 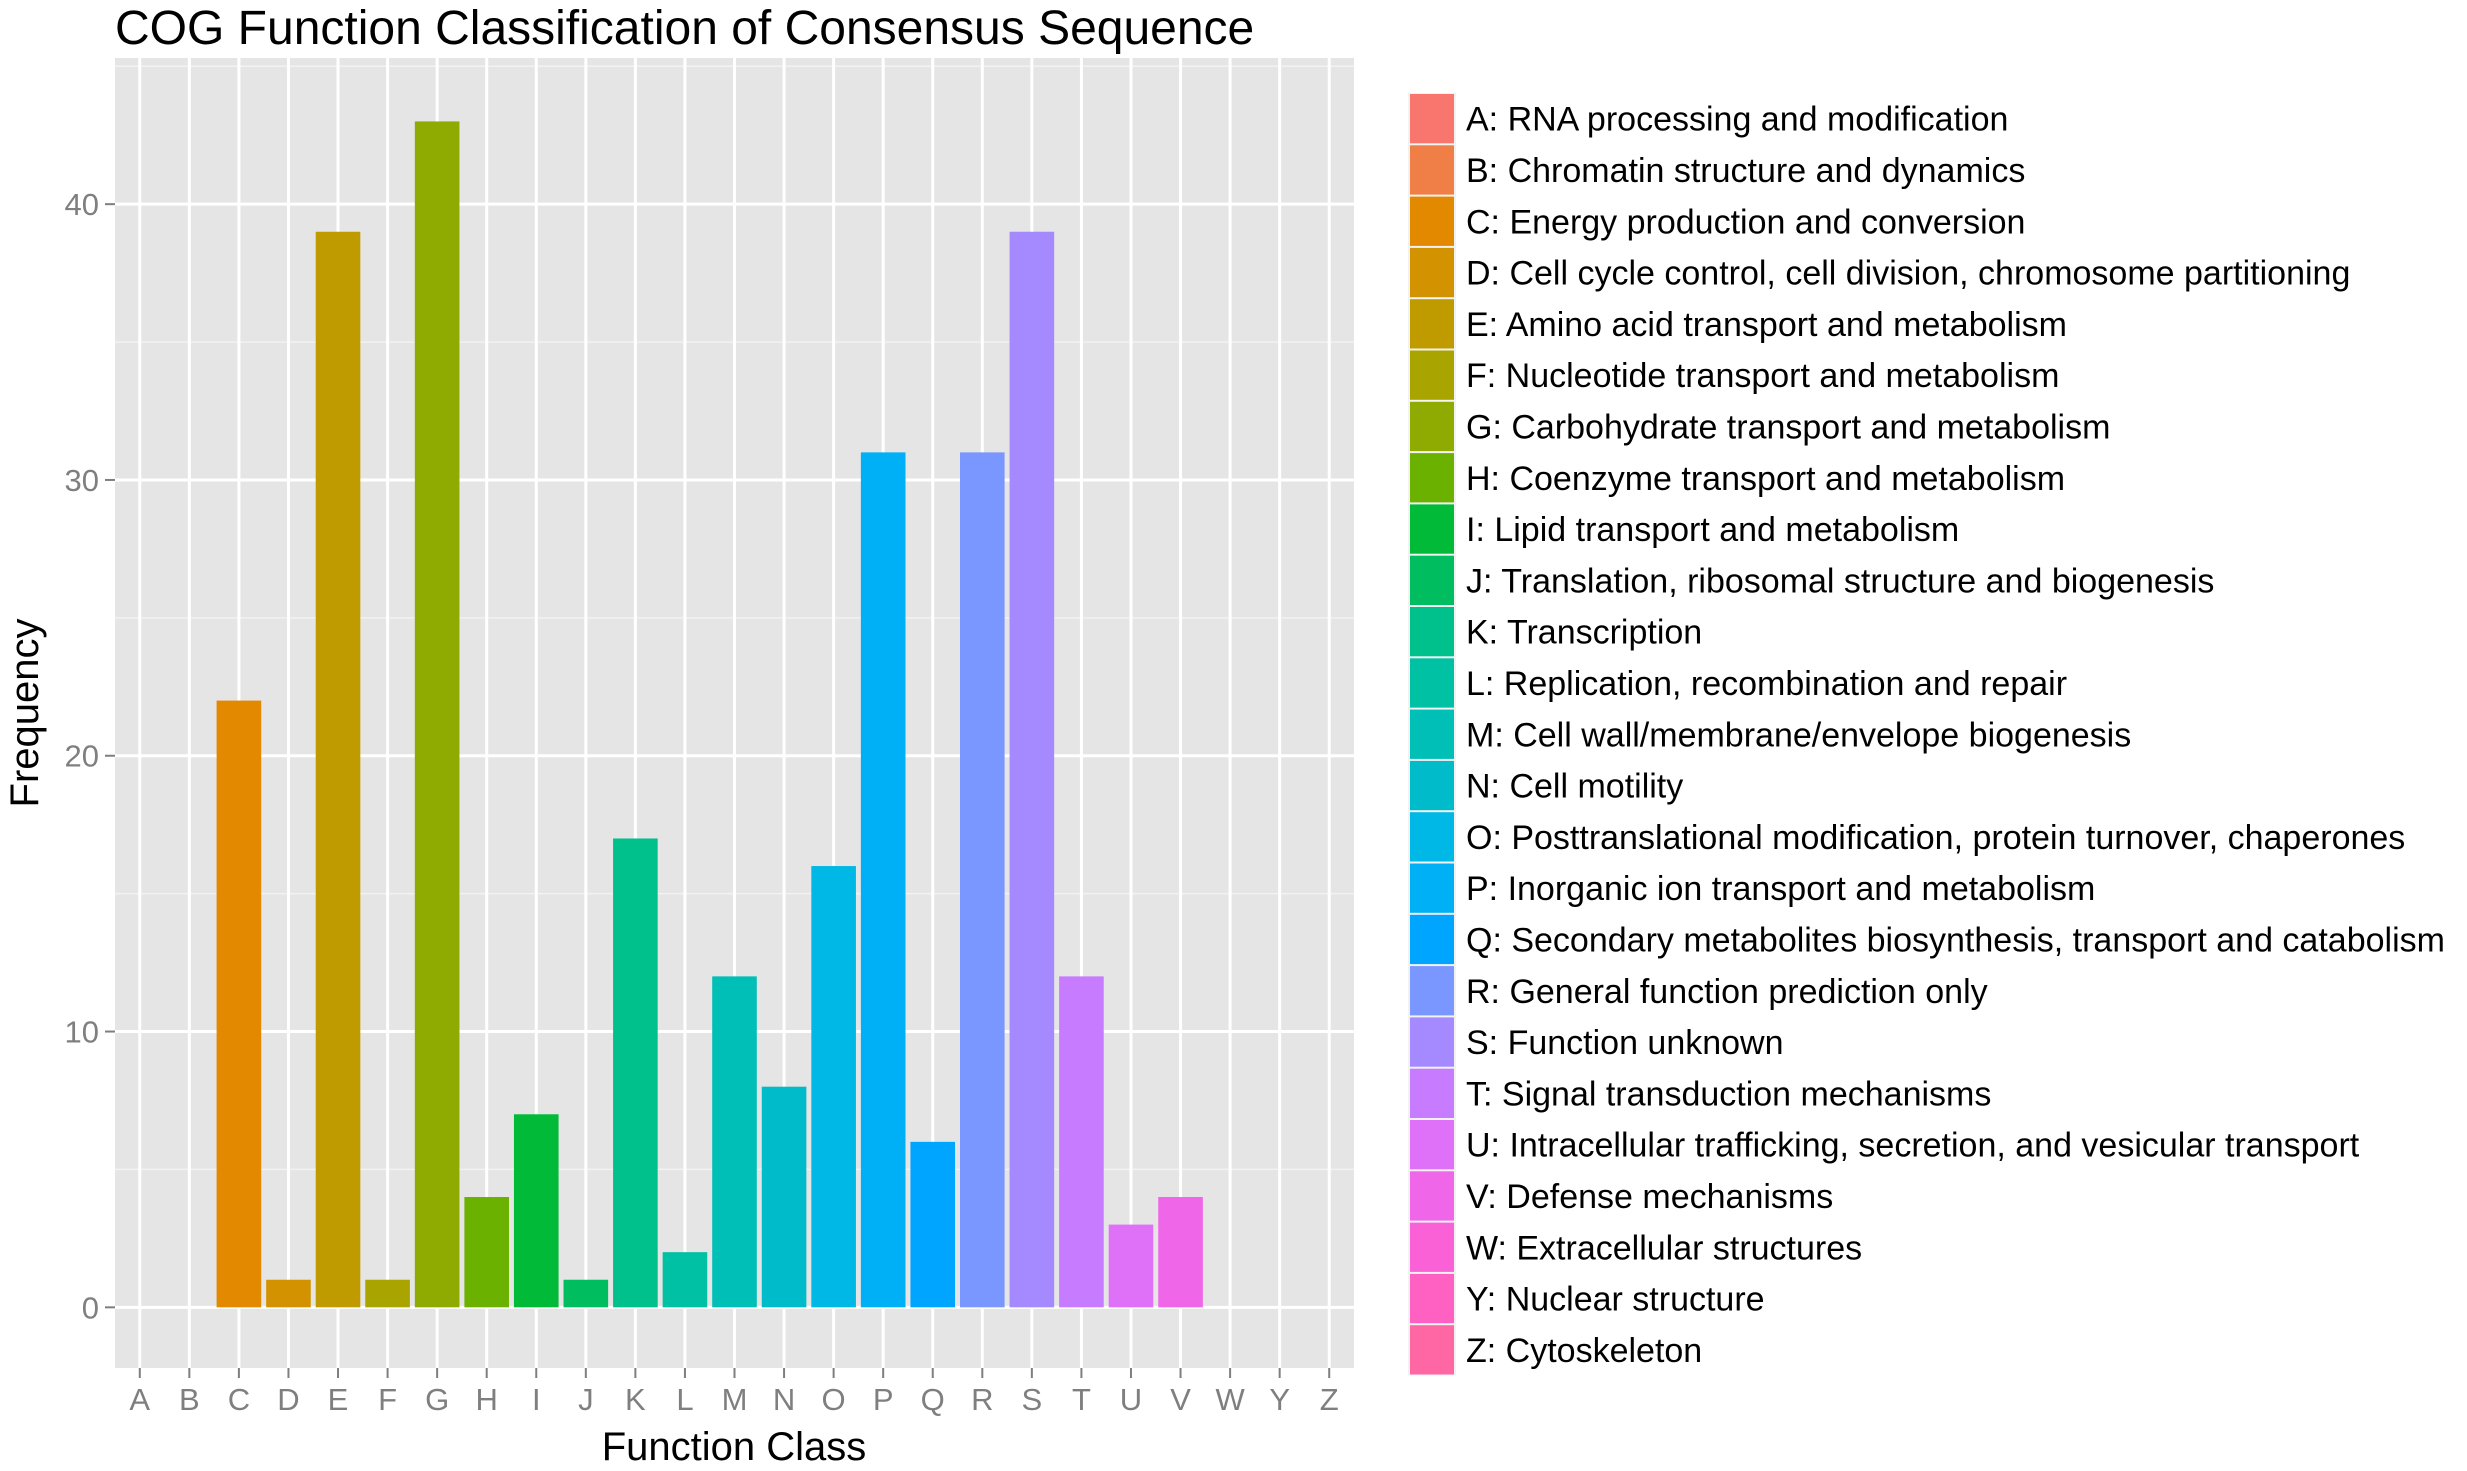 I want to click on bar-T, so click(x=1081, y=1142).